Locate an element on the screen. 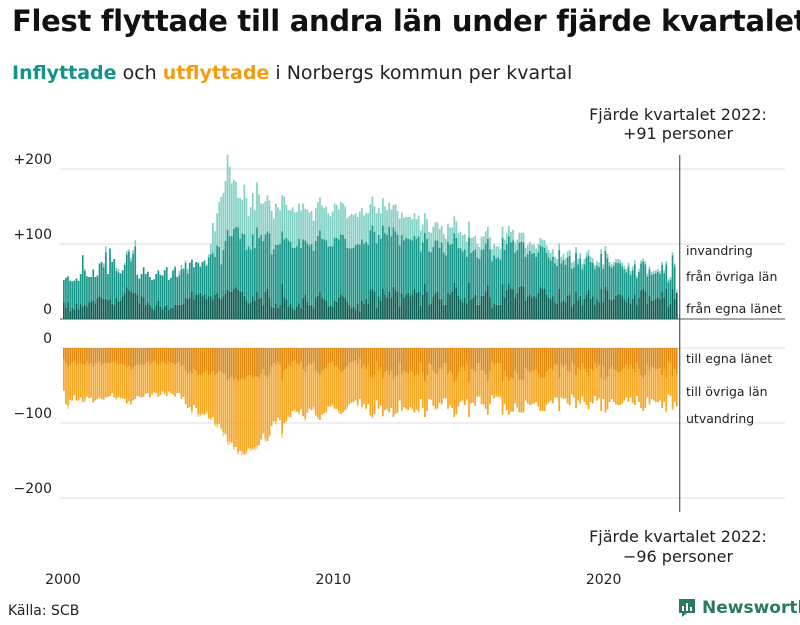 This screenshot has width=800, height=625. legend-in-label: från övriga län is located at coordinates (731, 276).